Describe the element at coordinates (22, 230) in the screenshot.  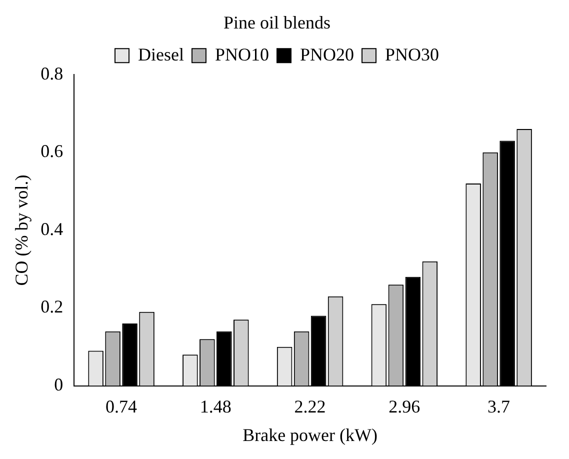
I see `y-axis-title: CO (% by vol.)` at that location.